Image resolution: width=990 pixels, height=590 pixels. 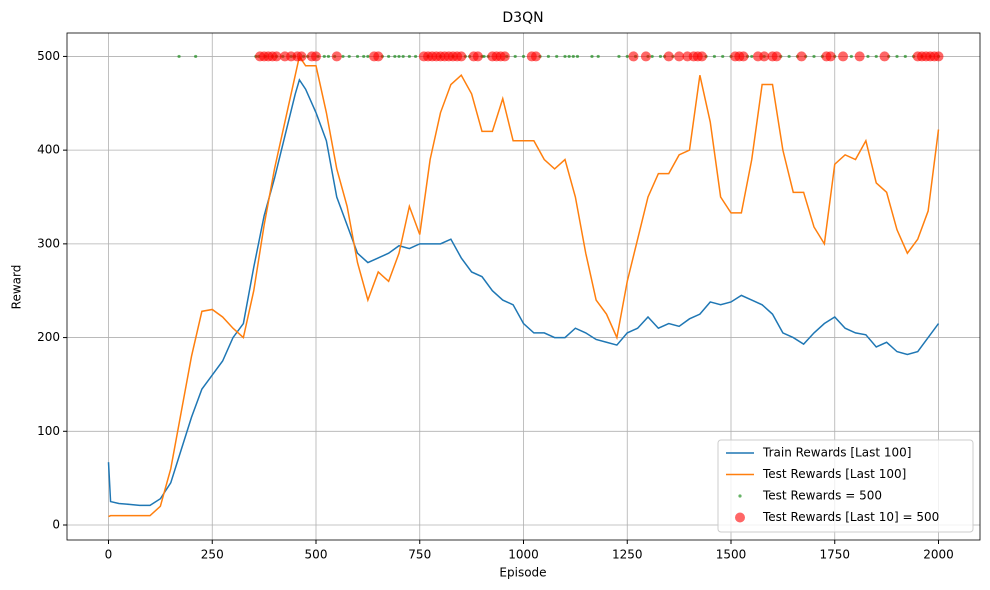 What do you see at coordinates (627, 555) in the screenshot?
I see `x-tick-label: 1250` at bounding box center [627, 555].